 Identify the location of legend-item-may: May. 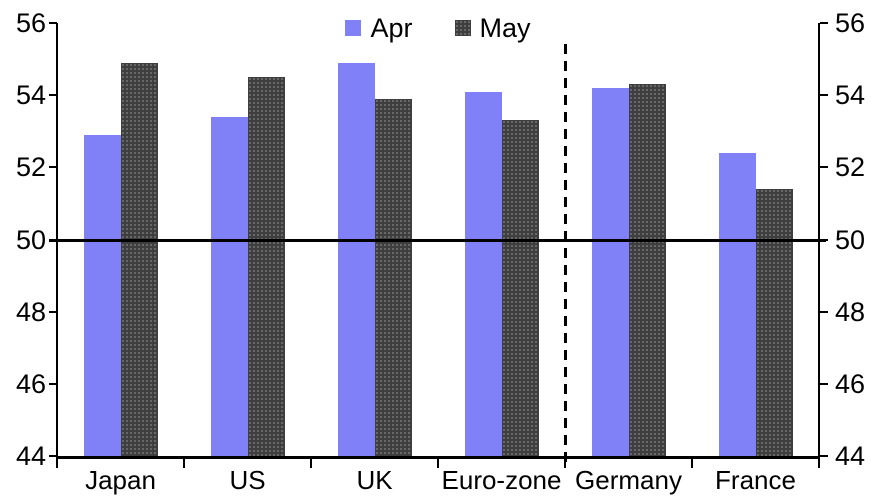
(492, 28).